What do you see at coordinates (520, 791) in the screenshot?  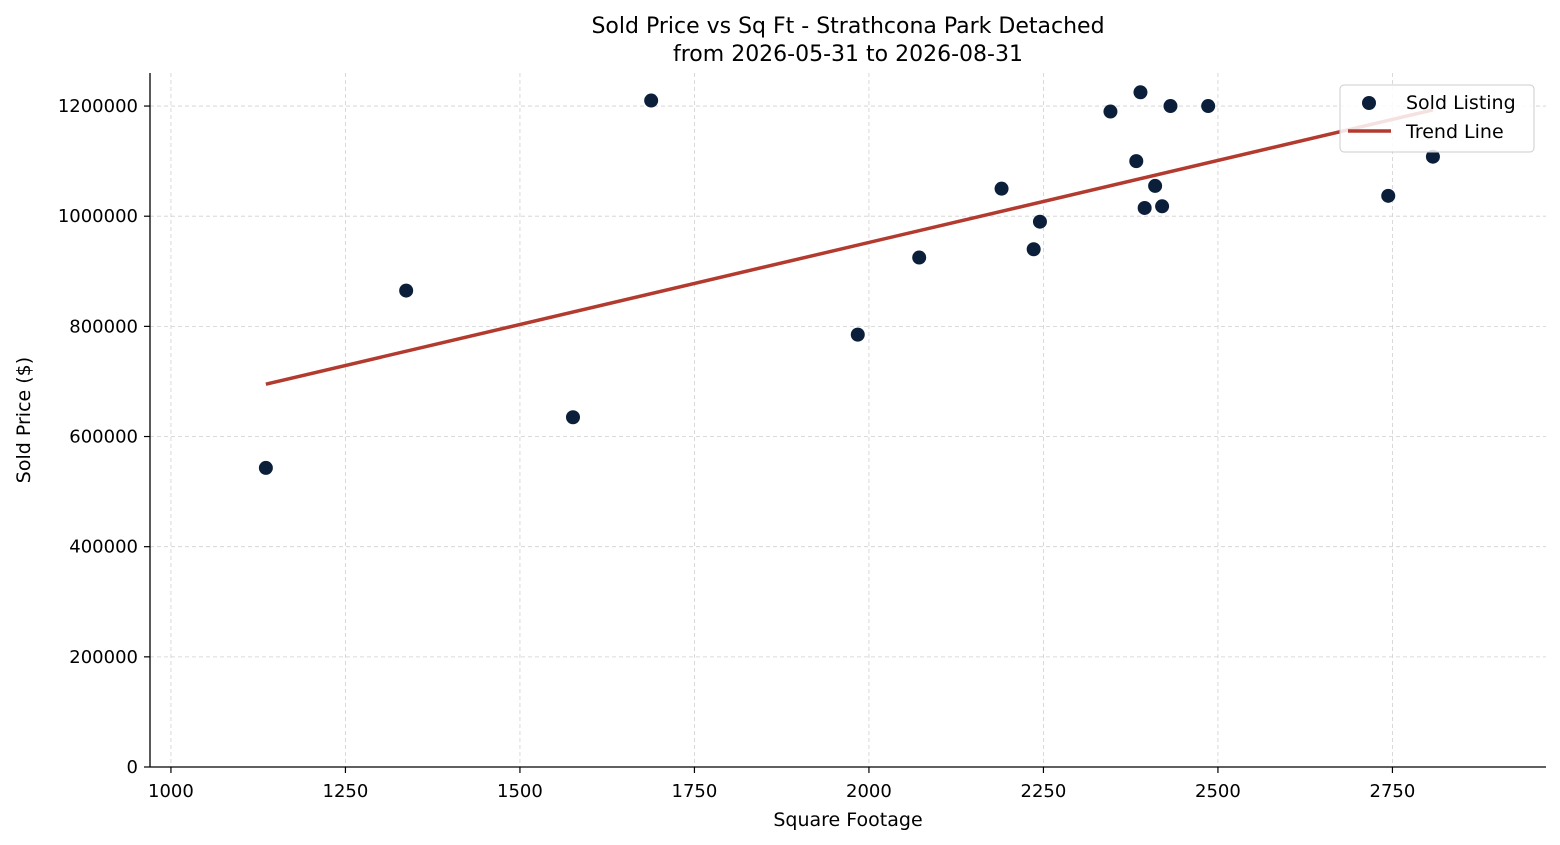 I see `x-tick-label: 1500` at bounding box center [520, 791].